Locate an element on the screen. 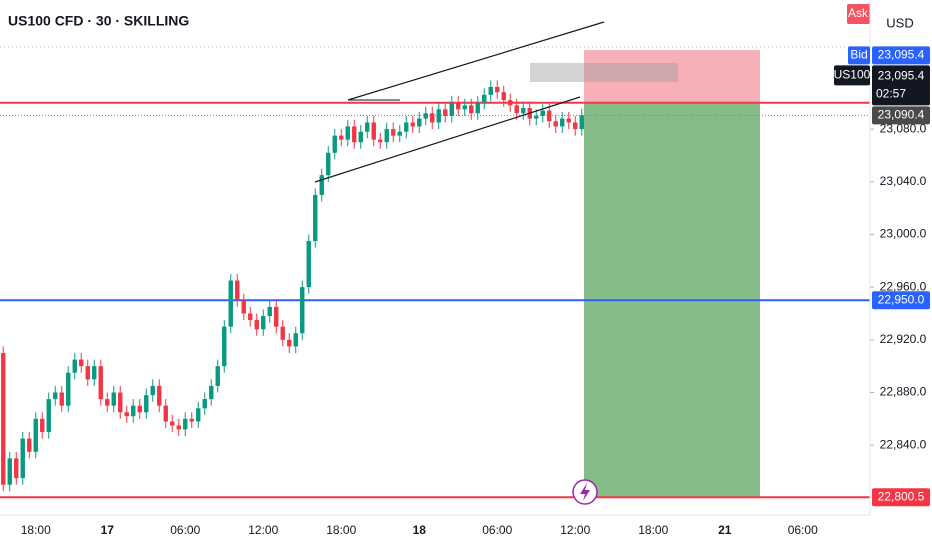 This screenshot has height=550, width=932. price-badge-label: 22,800.5 is located at coordinates (901, 496).